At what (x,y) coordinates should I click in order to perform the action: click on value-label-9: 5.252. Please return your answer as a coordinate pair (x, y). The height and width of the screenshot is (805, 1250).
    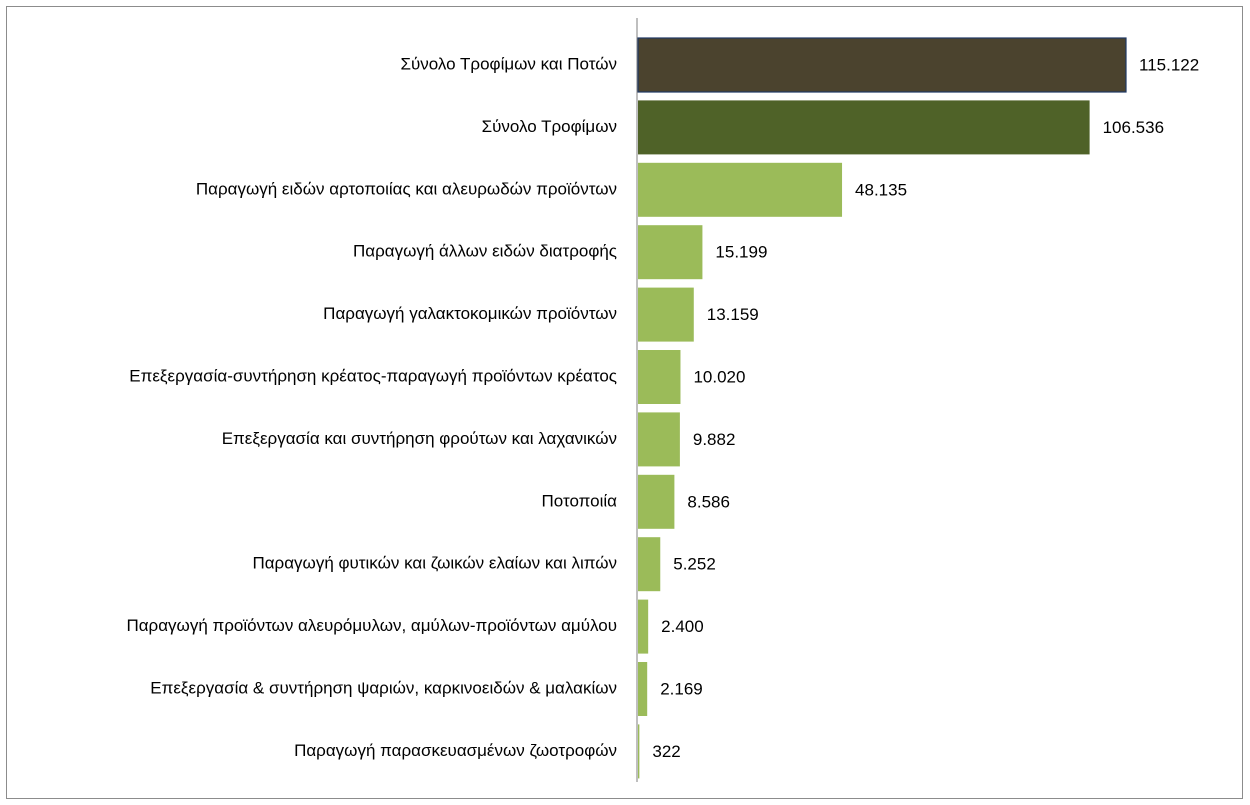
    Looking at the image, I should click on (694, 564).